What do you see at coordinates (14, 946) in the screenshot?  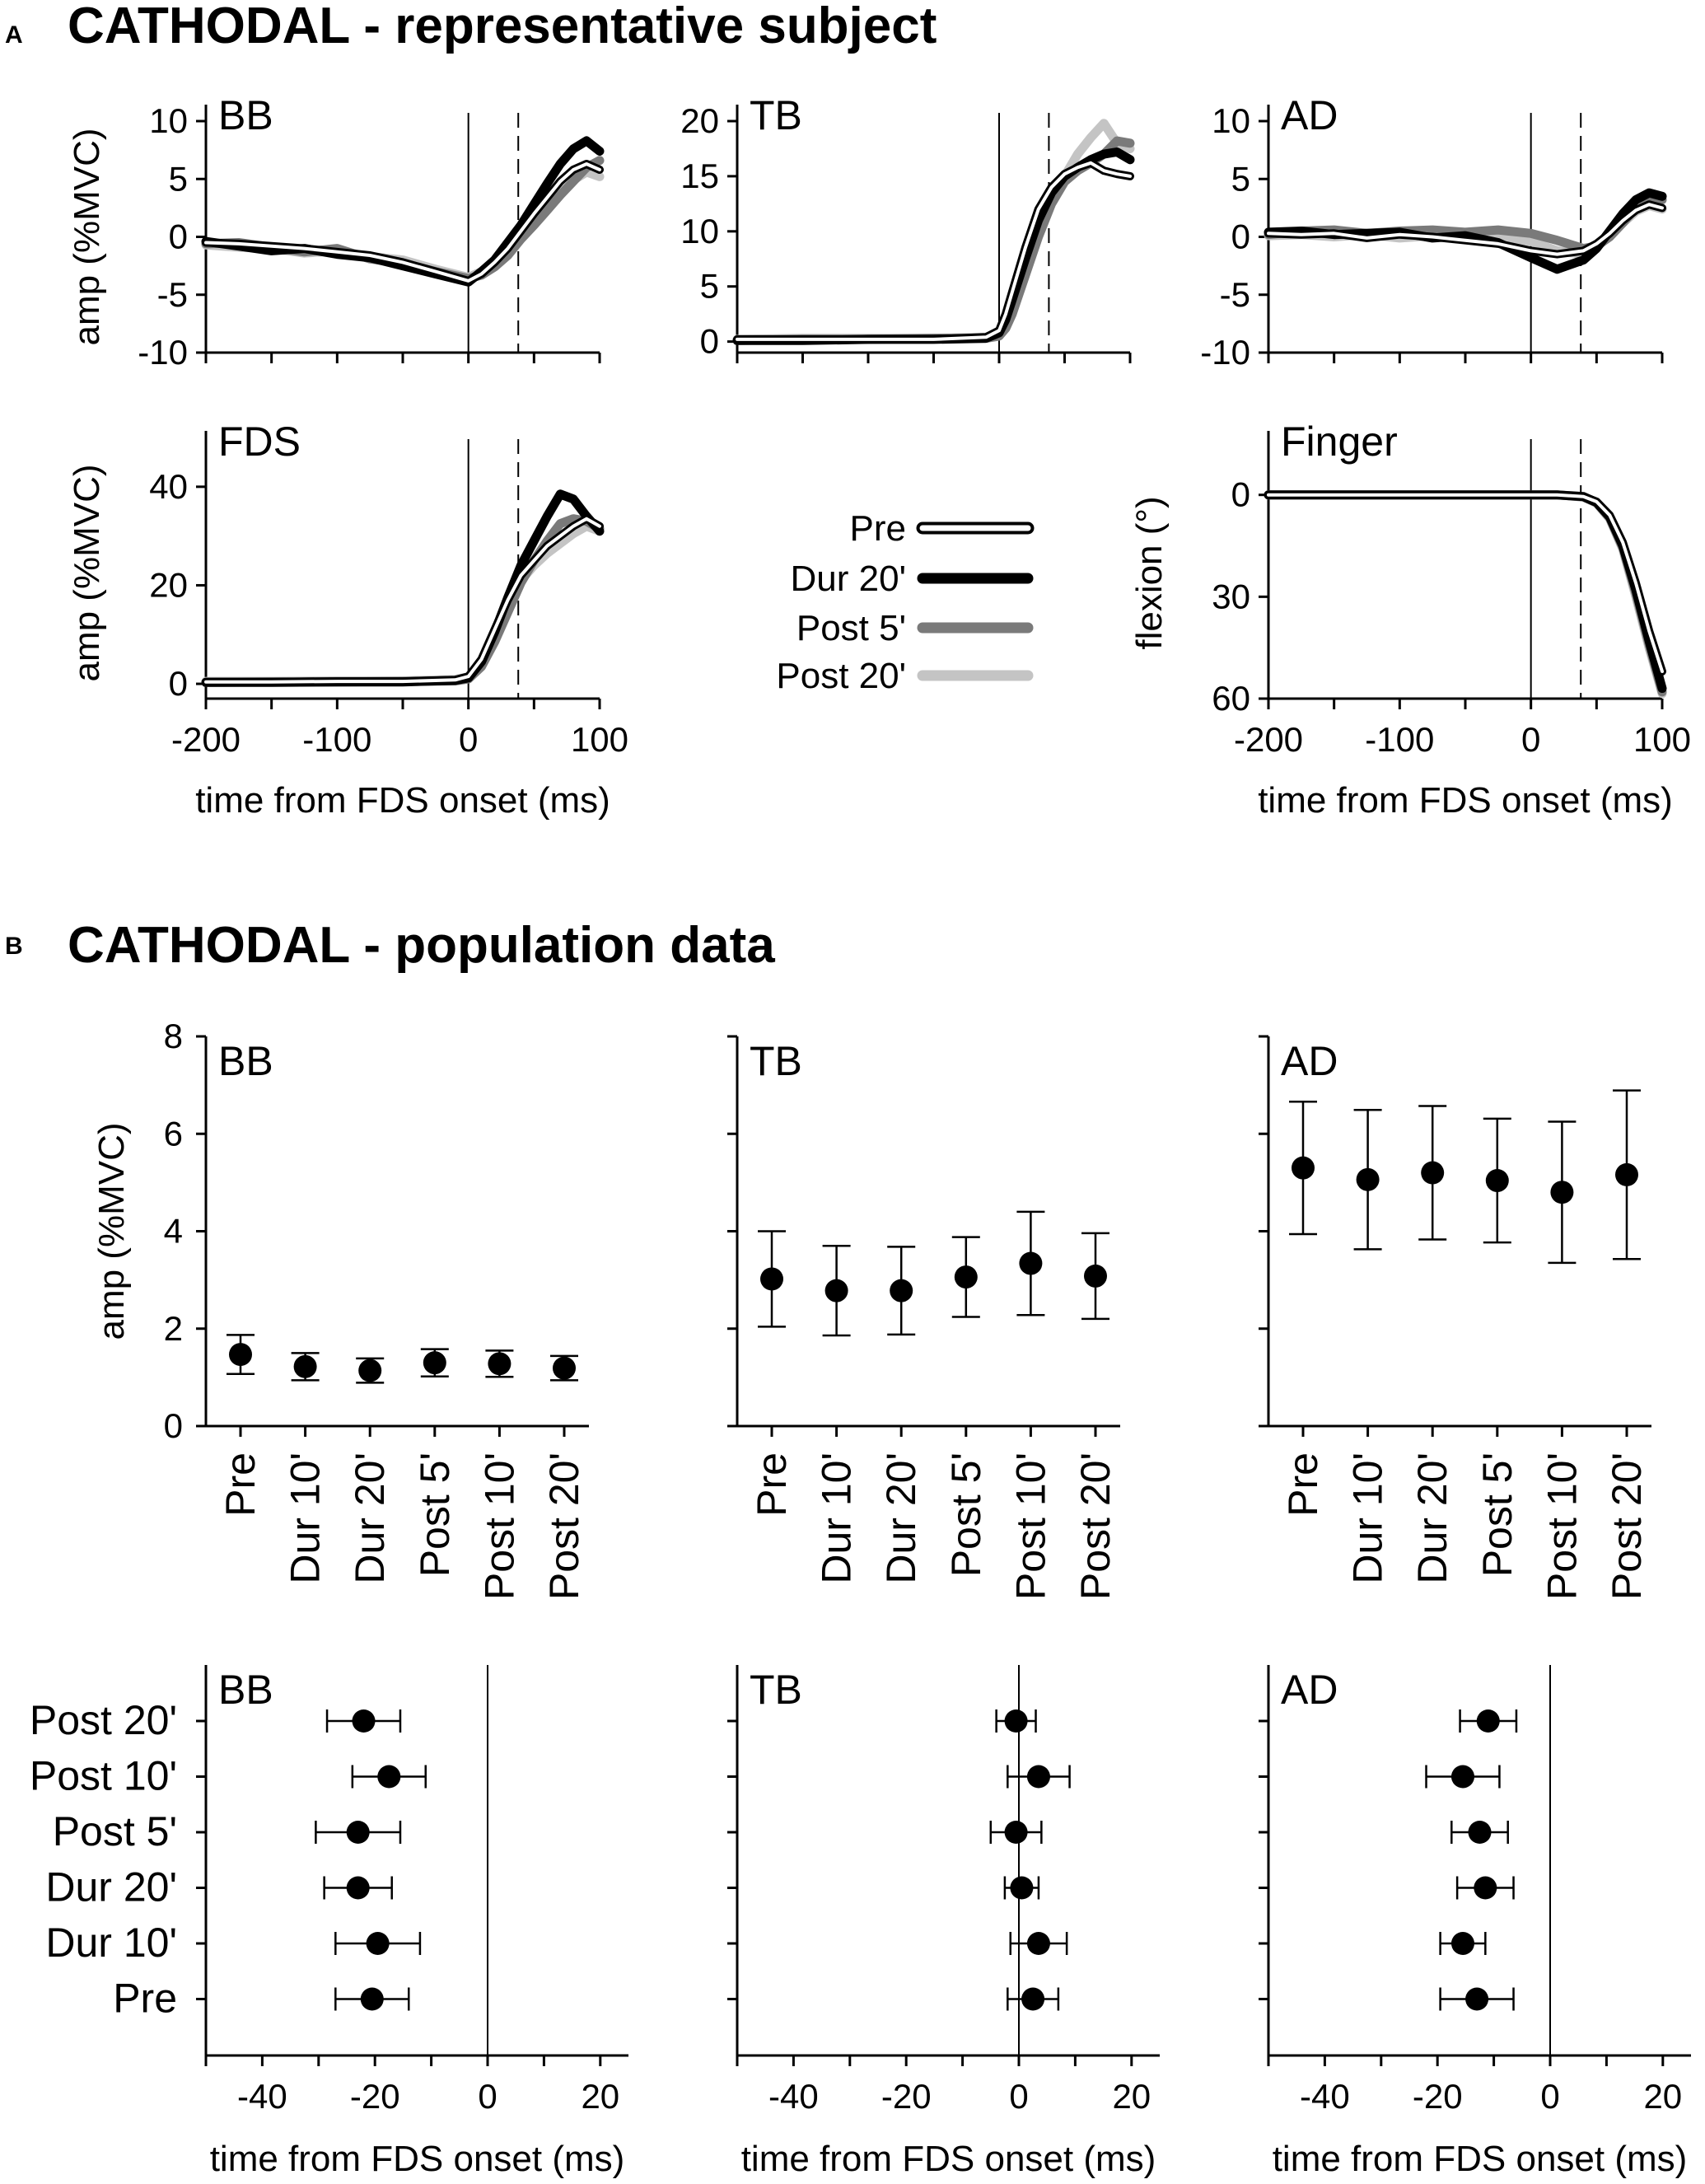 I see `panel-b-letter: B` at bounding box center [14, 946].